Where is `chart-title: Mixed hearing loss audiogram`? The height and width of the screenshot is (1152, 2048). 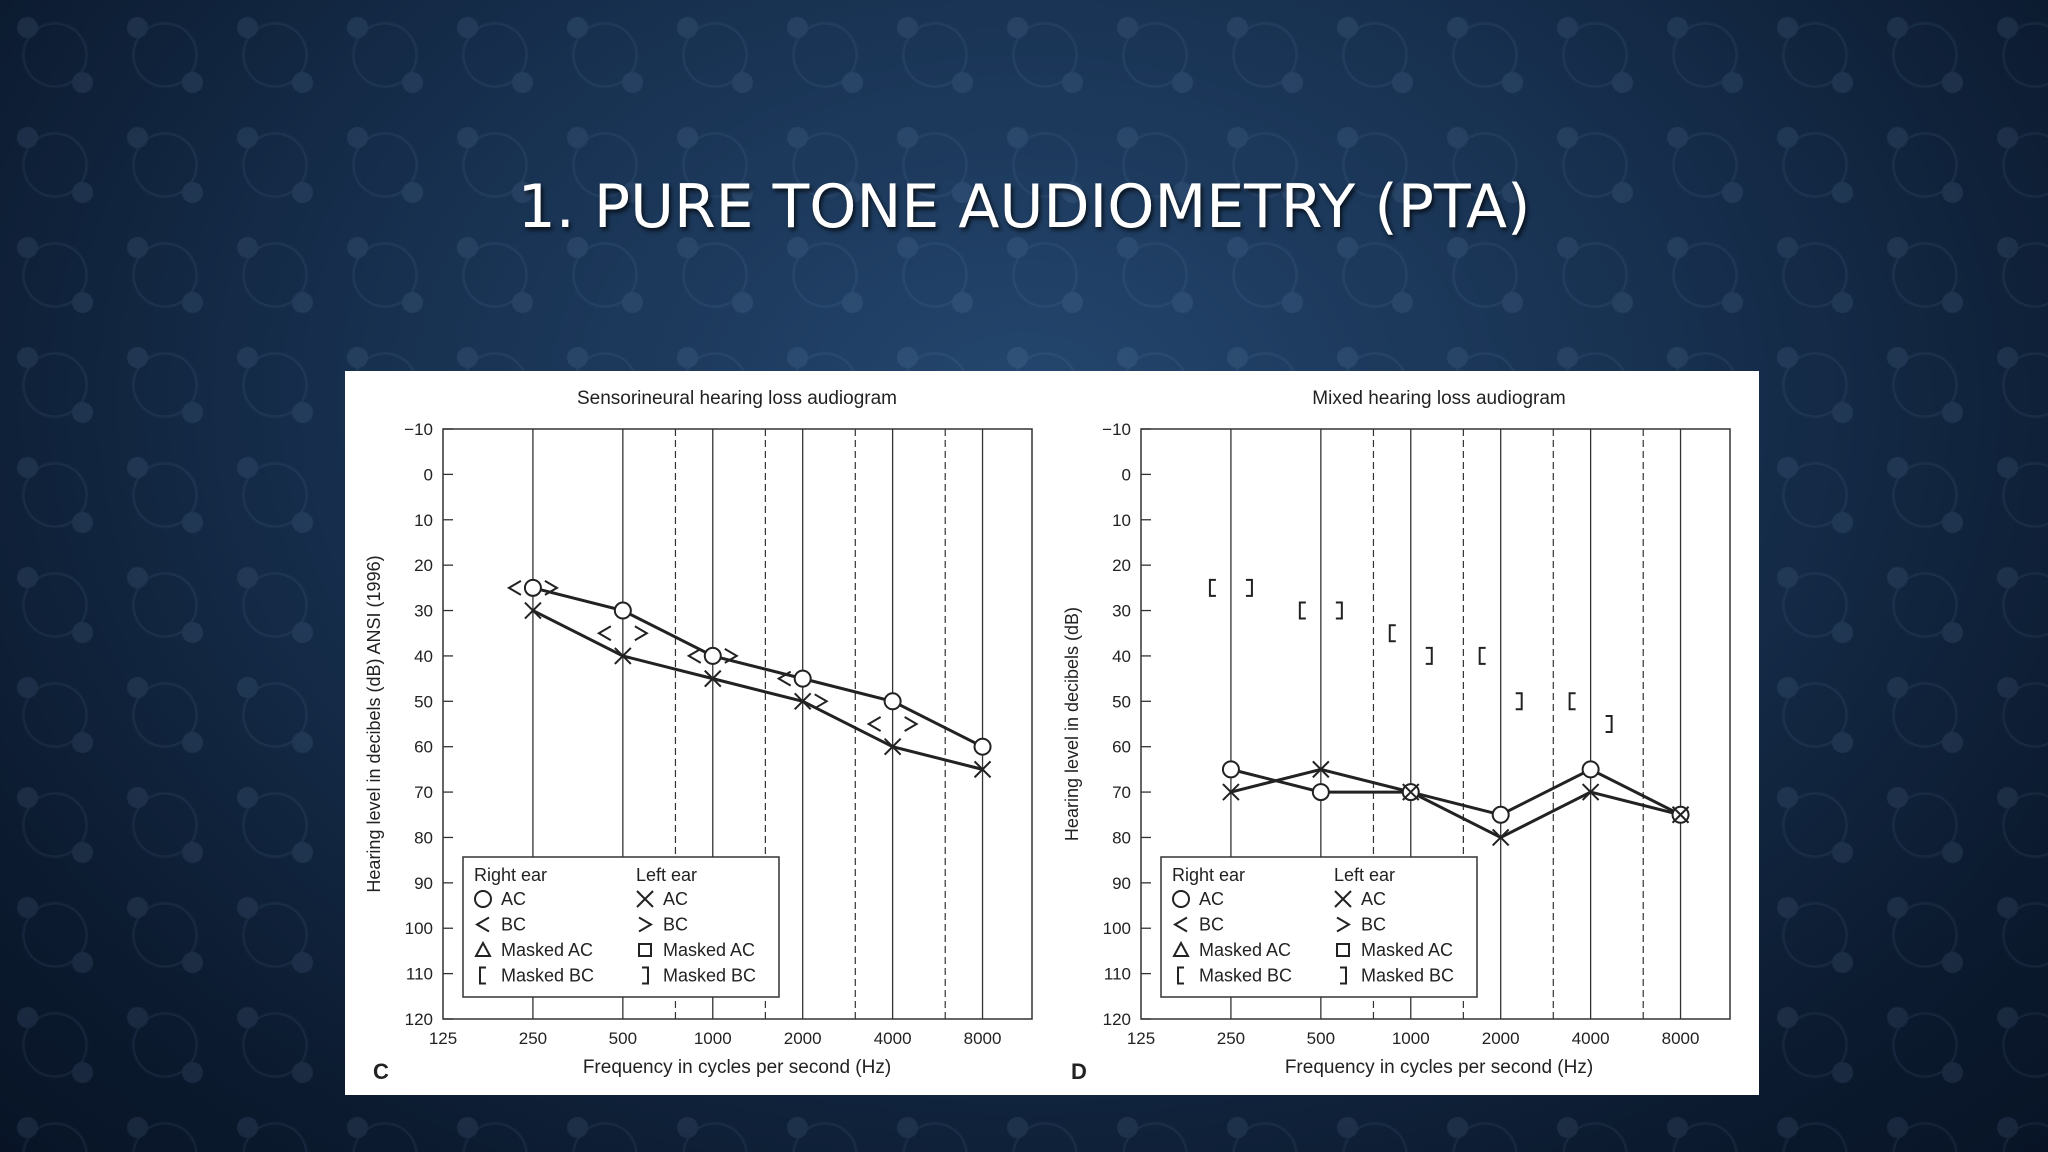 chart-title: Mixed hearing loss audiogram is located at coordinates (1438, 398).